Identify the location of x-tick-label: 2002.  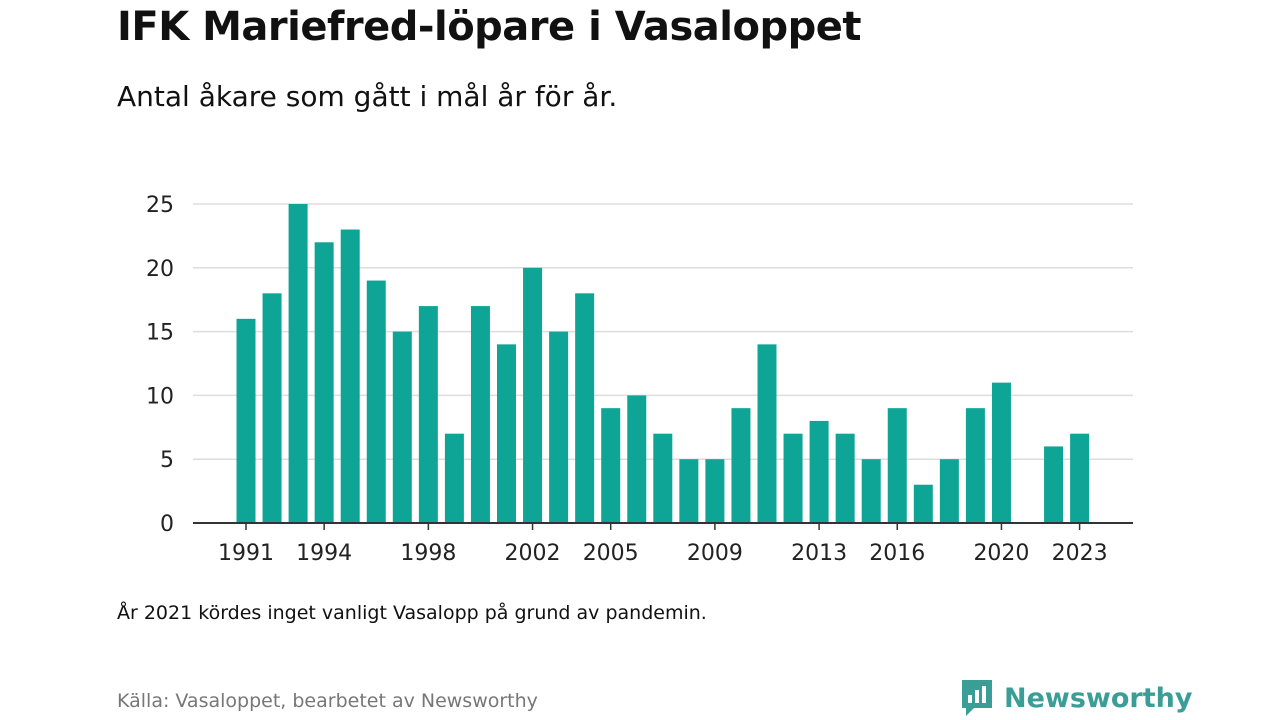
(533, 553).